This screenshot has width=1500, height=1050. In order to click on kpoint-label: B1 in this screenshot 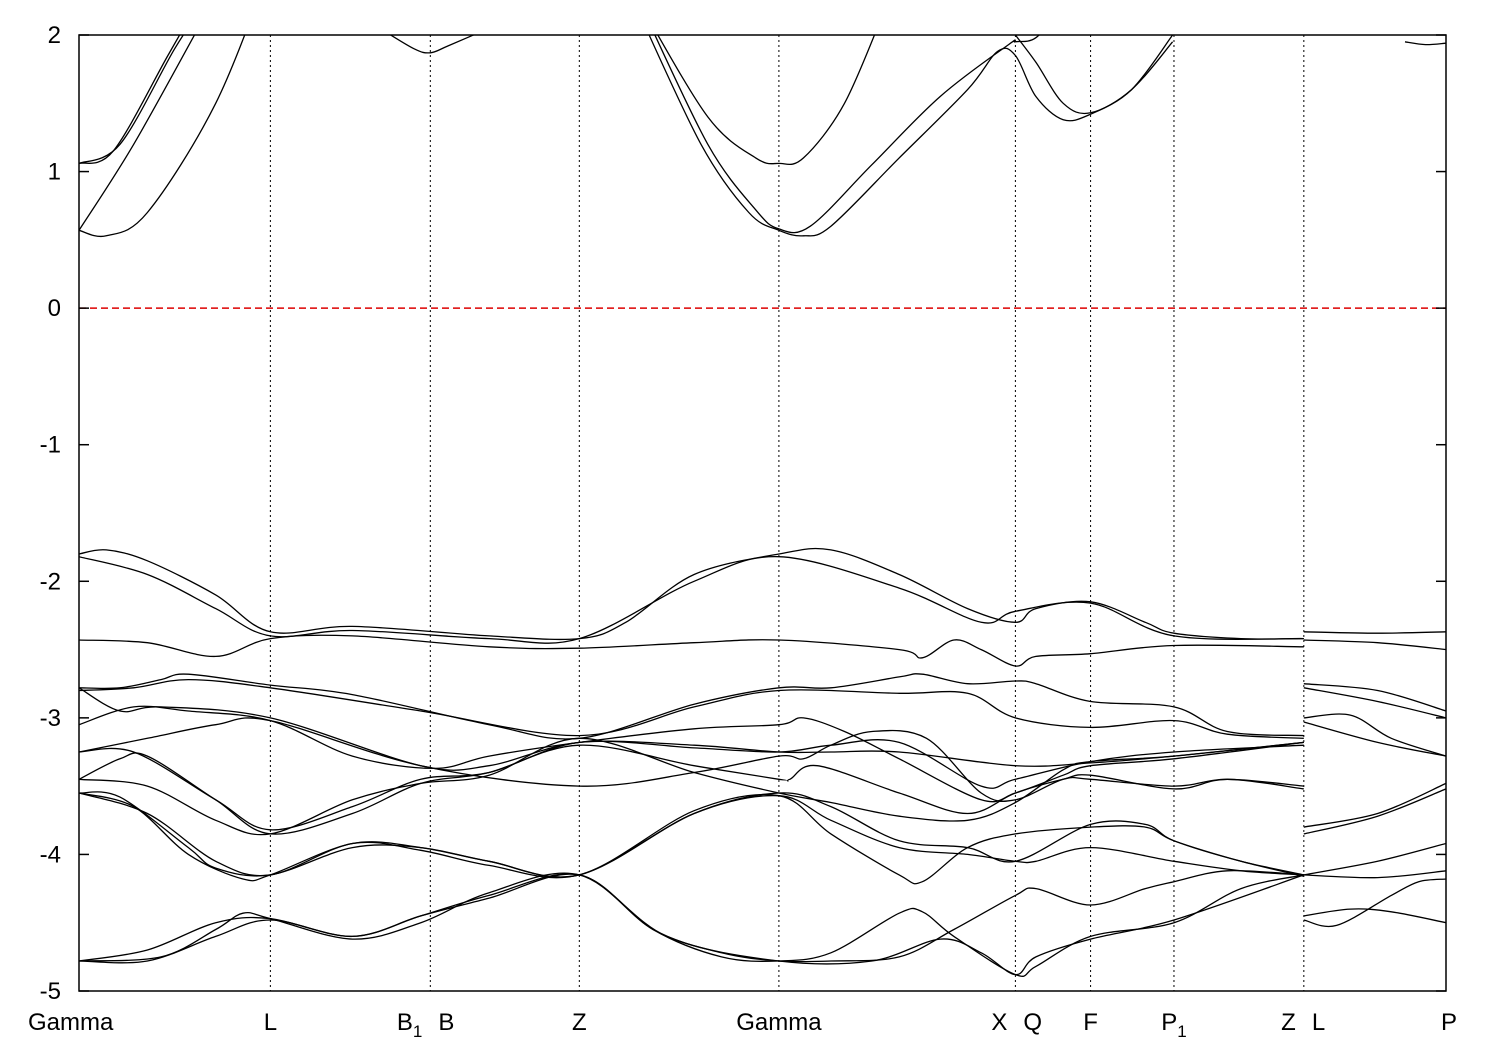, I will do `click(409, 1025)`.